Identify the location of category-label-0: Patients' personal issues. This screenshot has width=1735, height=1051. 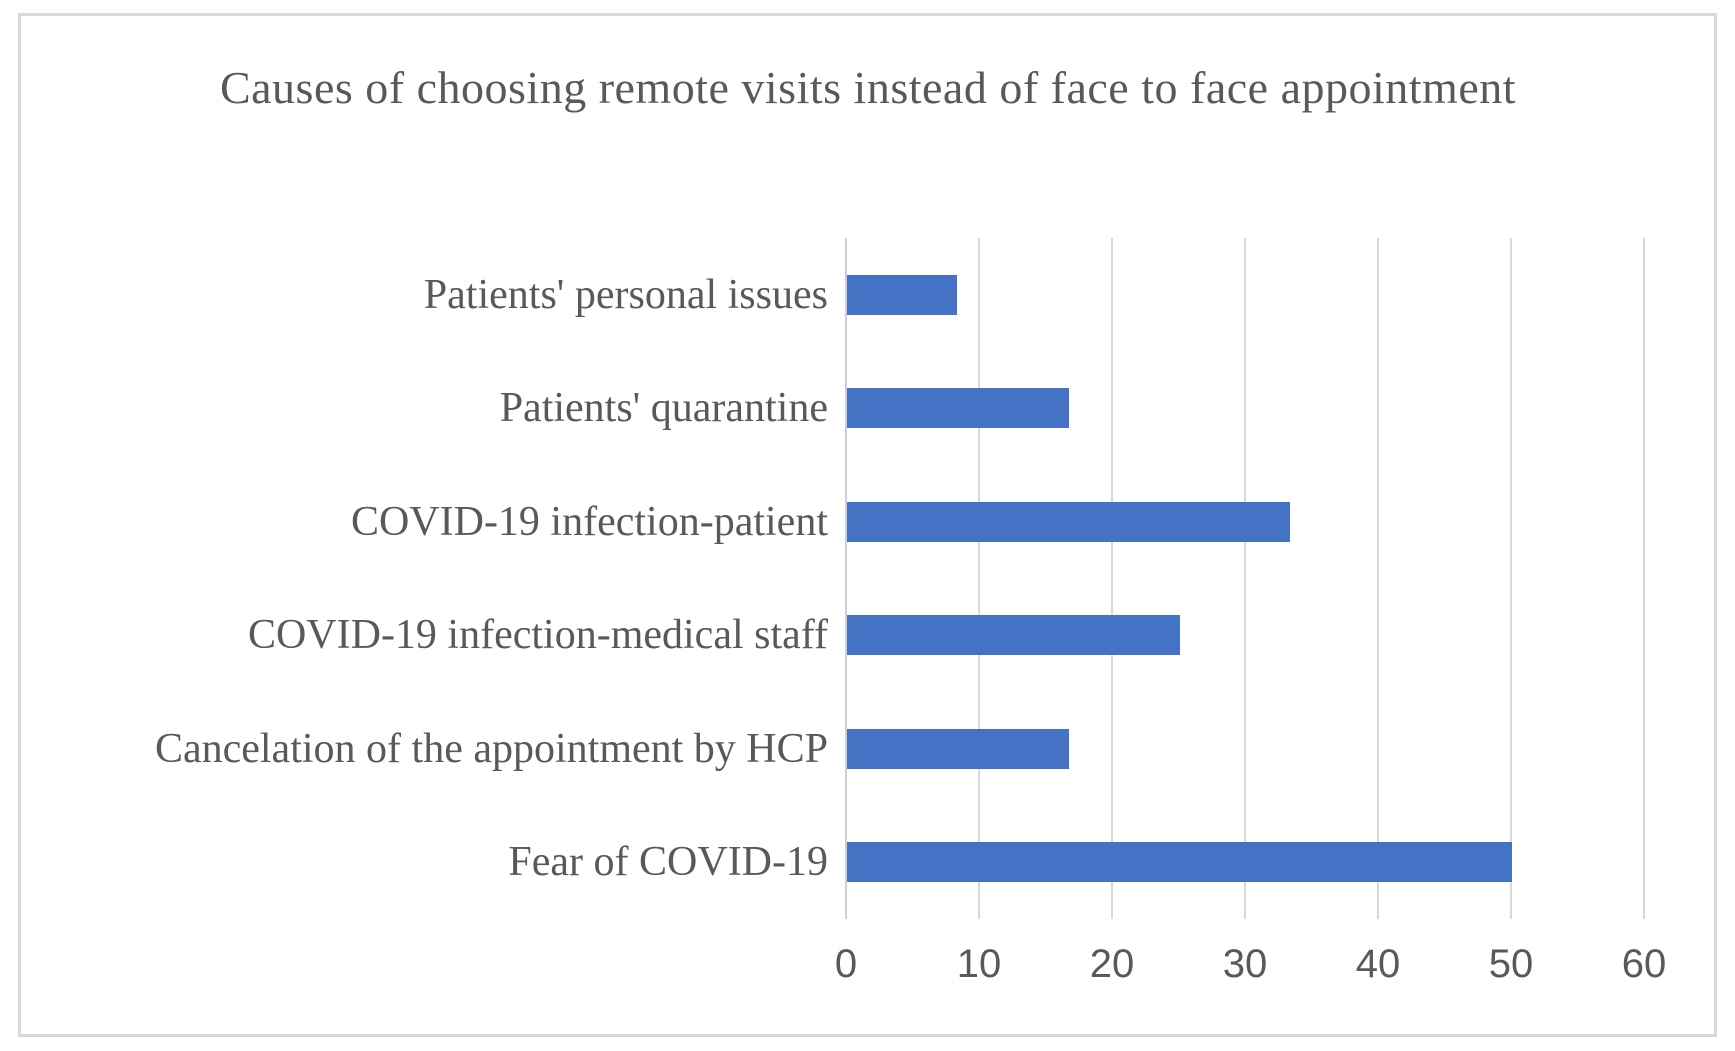
(625, 294).